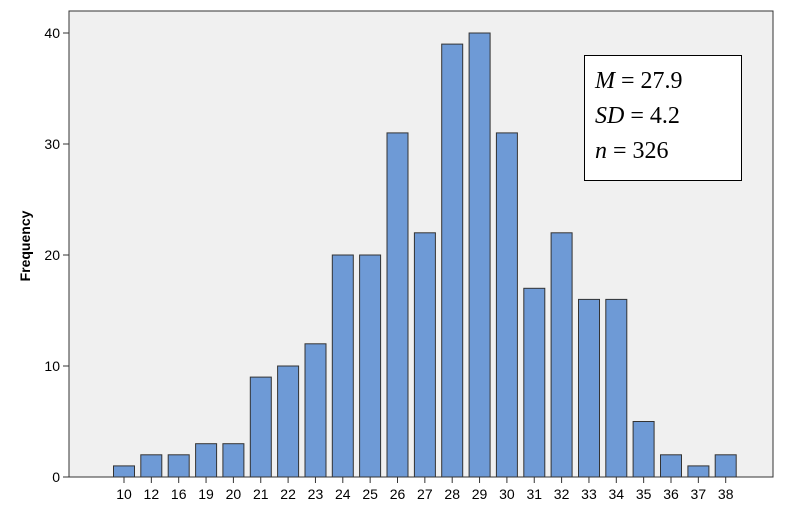 This screenshot has width=788, height=510. What do you see at coordinates (507, 494) in the screenshot?
I see `x-tick-label-30: 30` at bounding box center [507, 494].